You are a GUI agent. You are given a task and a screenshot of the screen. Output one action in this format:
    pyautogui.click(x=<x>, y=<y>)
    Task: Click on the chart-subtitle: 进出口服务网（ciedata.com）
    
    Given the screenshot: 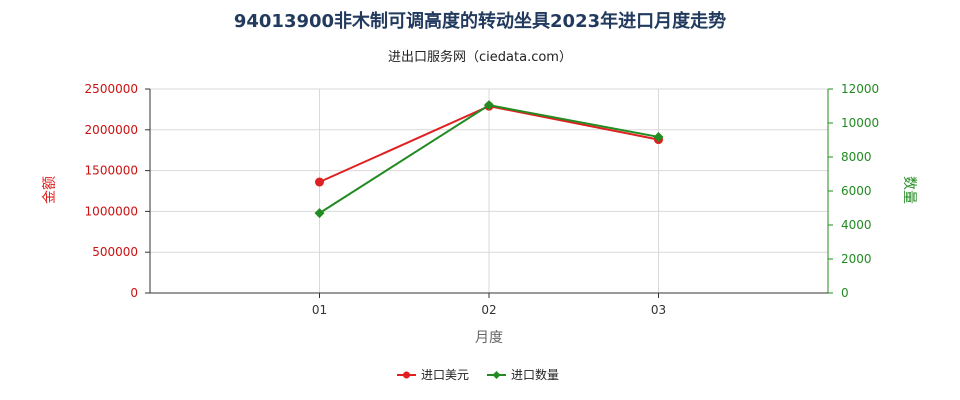 What is the action you would take?
    pyautogui.click(x=480, y=57)
    